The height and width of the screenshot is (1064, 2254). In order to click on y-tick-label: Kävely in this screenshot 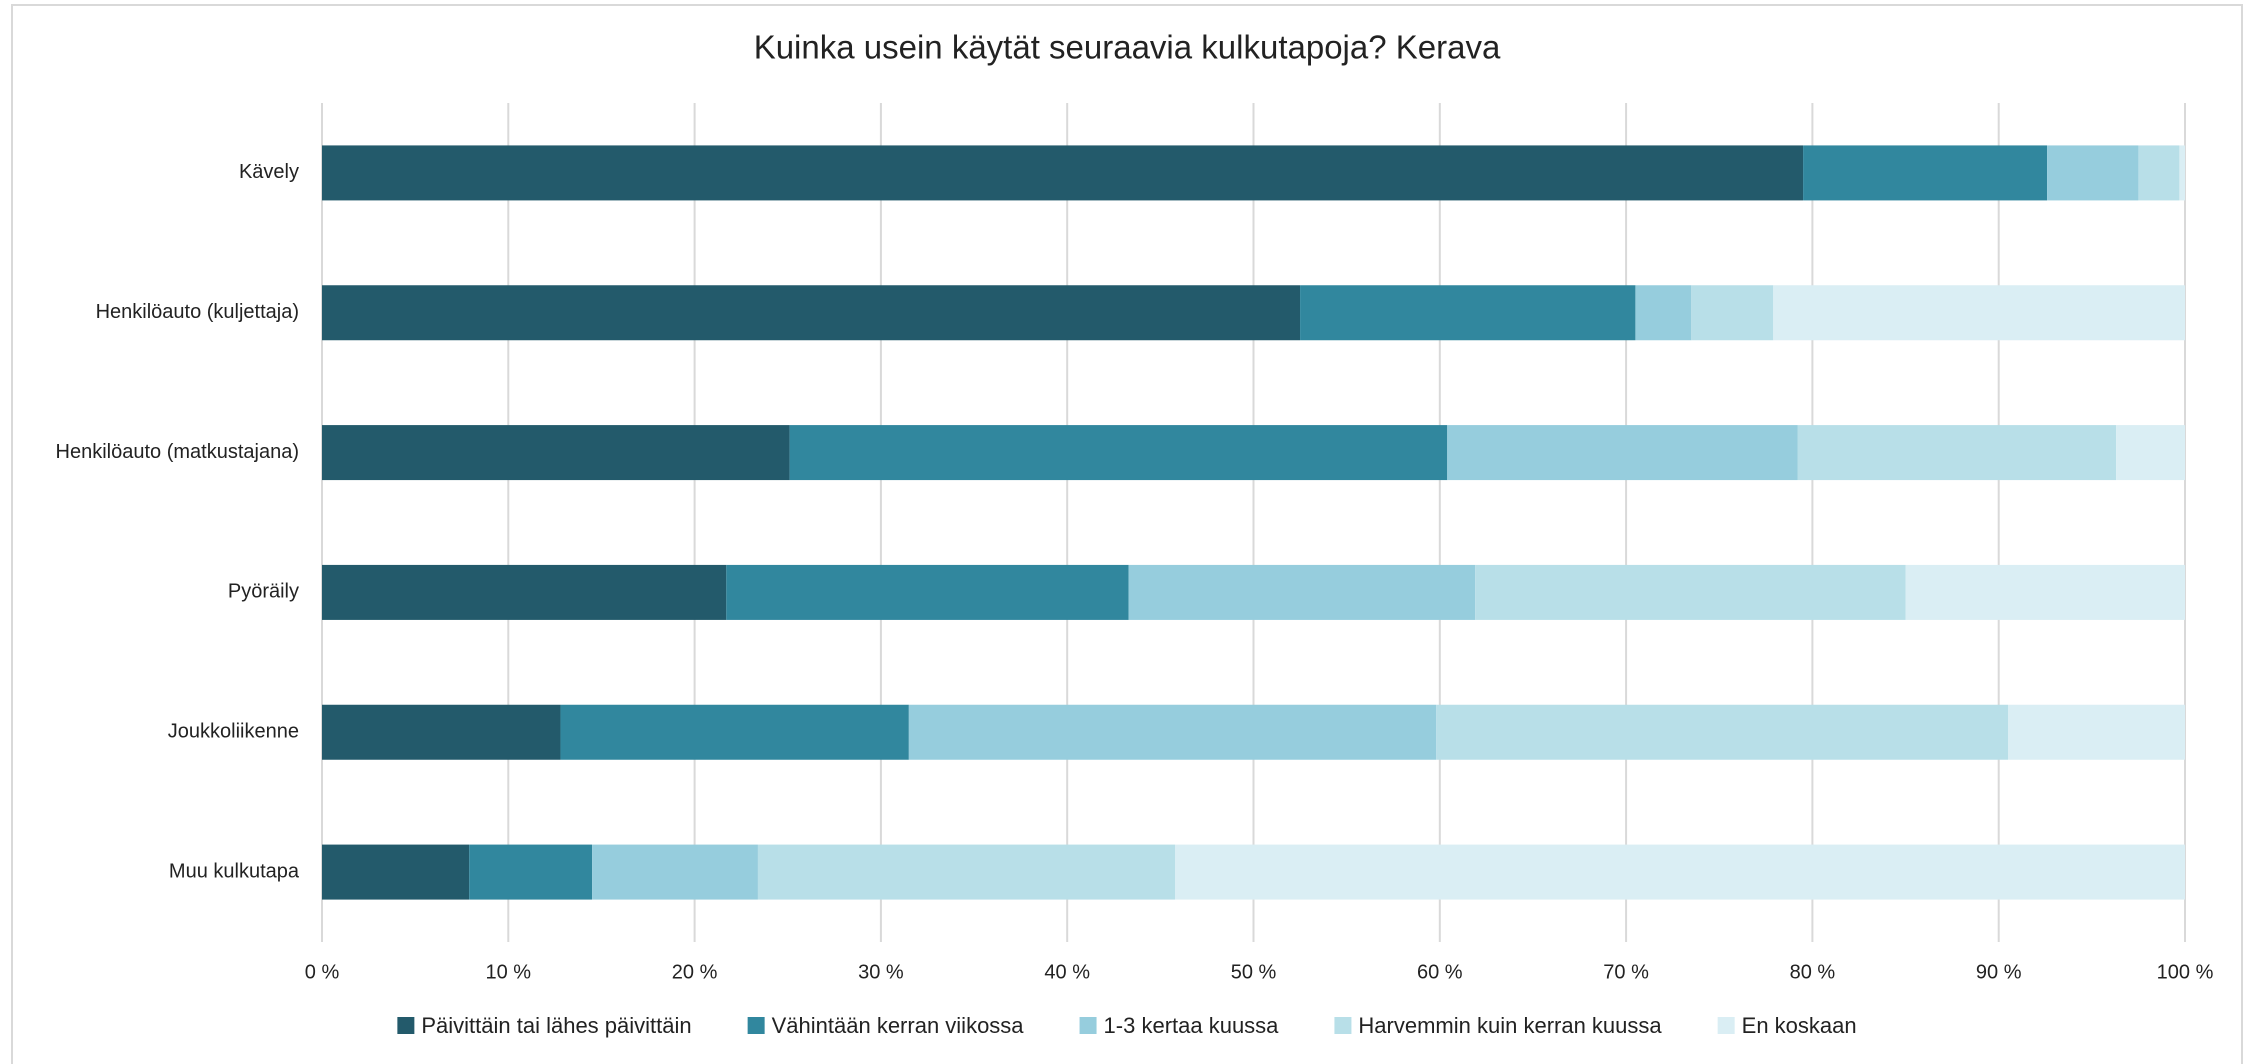, I will do `click(269, 172)`.